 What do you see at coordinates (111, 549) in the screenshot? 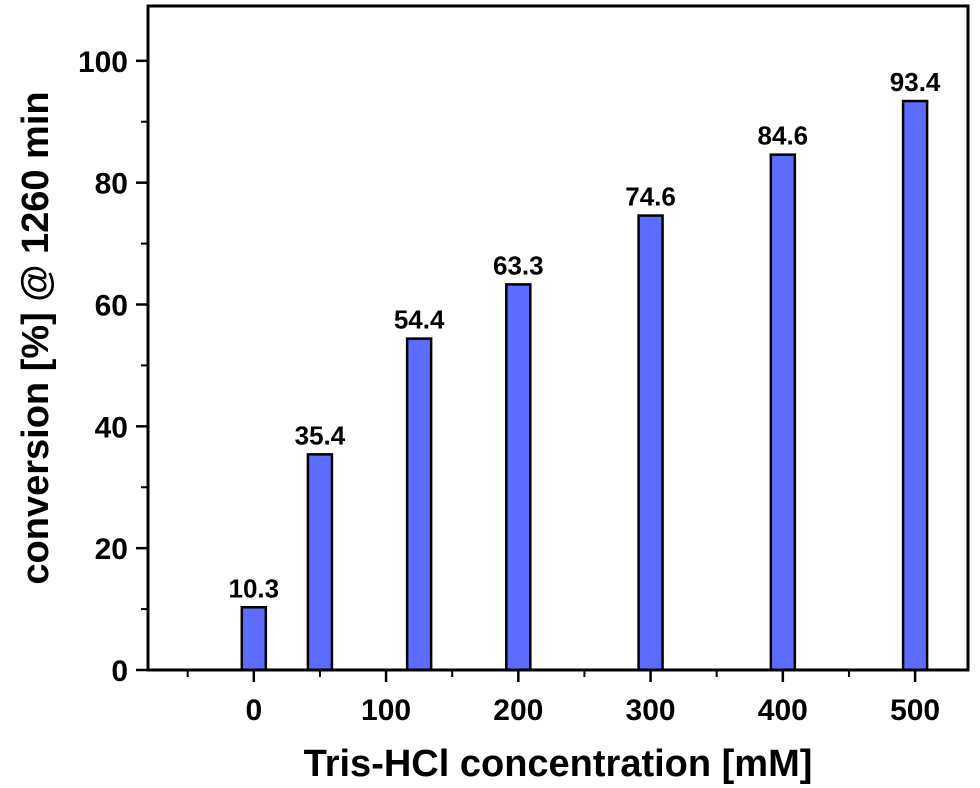
I see `y-tick-label: 20` at bounding box center [111, 549].